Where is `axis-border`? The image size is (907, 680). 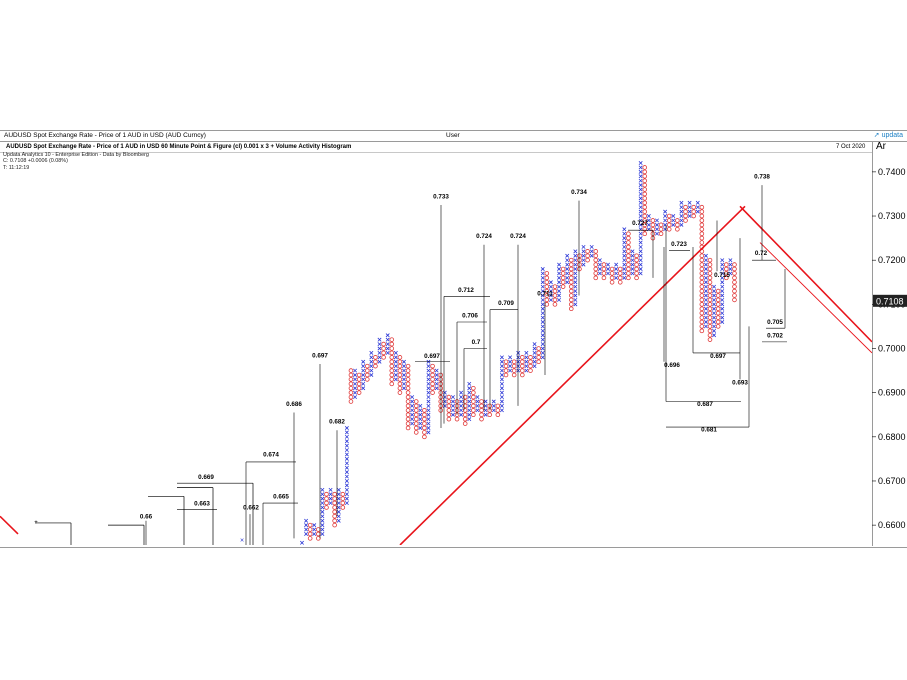 axis-border is located at coordinates (872, 343).